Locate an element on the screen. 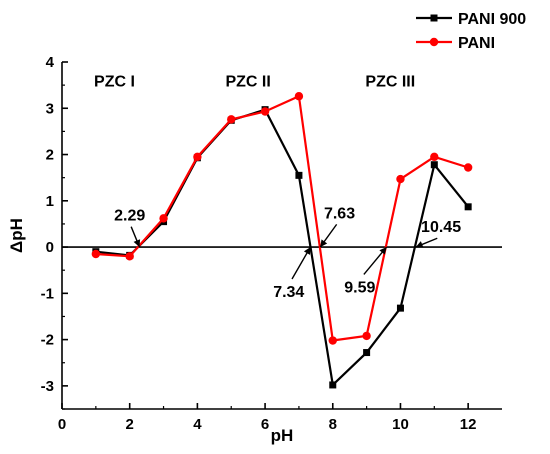  x-tick-label: 8 is located at coordinates (333, 424).